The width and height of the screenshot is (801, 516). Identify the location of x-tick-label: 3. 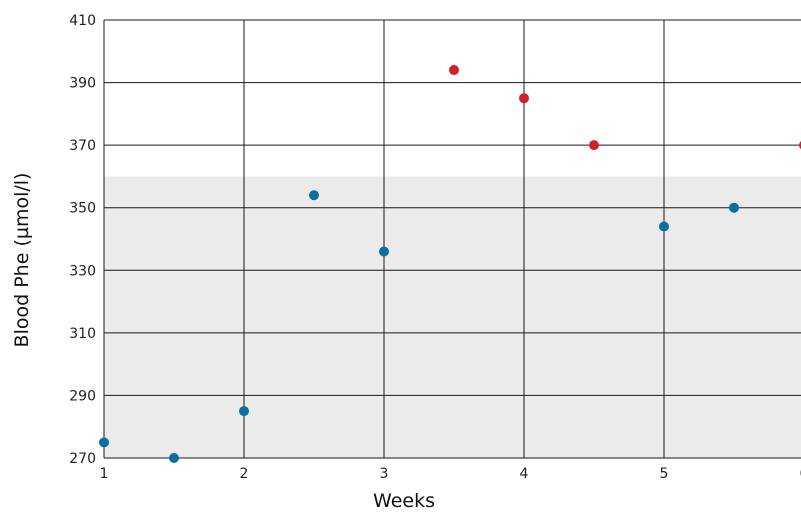
(384, 474).